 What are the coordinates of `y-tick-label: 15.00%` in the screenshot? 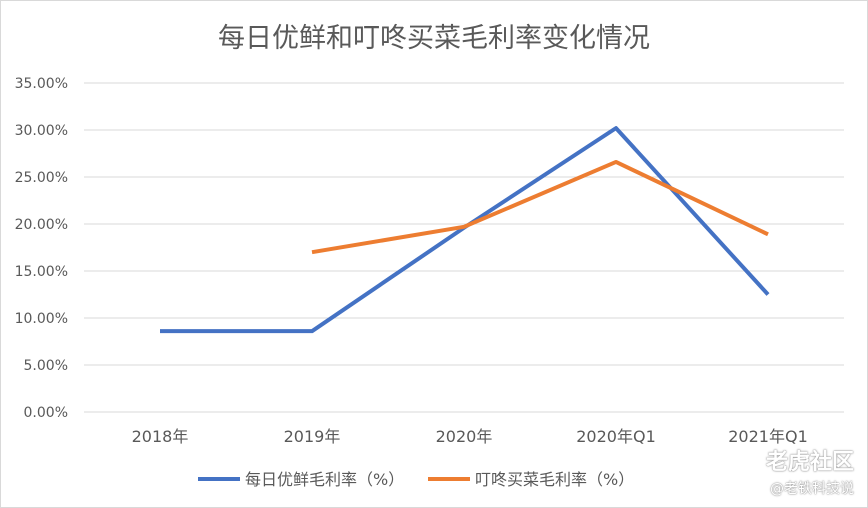 It's located at (41, 272).